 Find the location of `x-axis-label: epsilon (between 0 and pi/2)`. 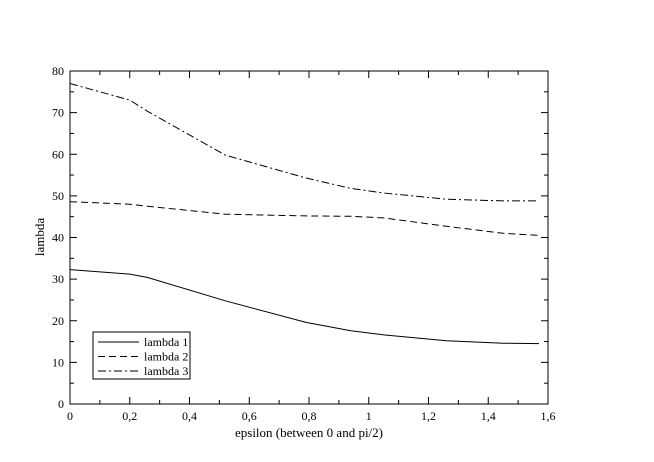

x-axis-label: epsilon (between 0 and pi/2) is located at coordinates (309, 432).